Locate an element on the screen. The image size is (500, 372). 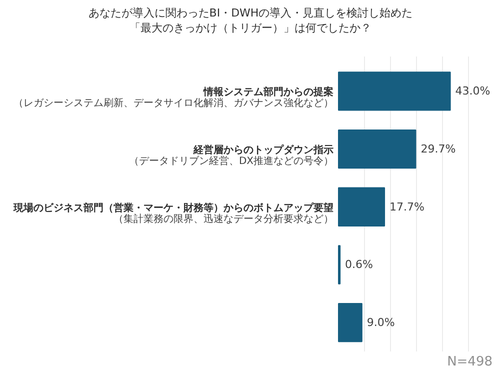
y-tick-label: 現場のビジネス部門（営業・マーケ・財務等）からのボトムアップ要望 is located at coordinates (173, 208).